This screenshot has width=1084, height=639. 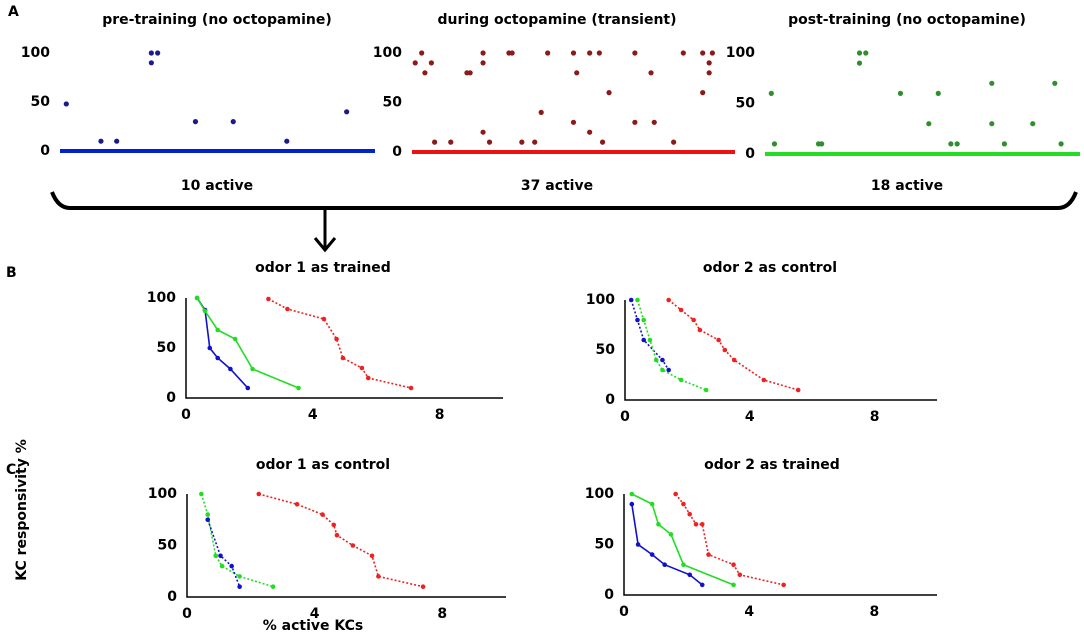 I want to click on caption: 10 active, so click(x=217, y=186).